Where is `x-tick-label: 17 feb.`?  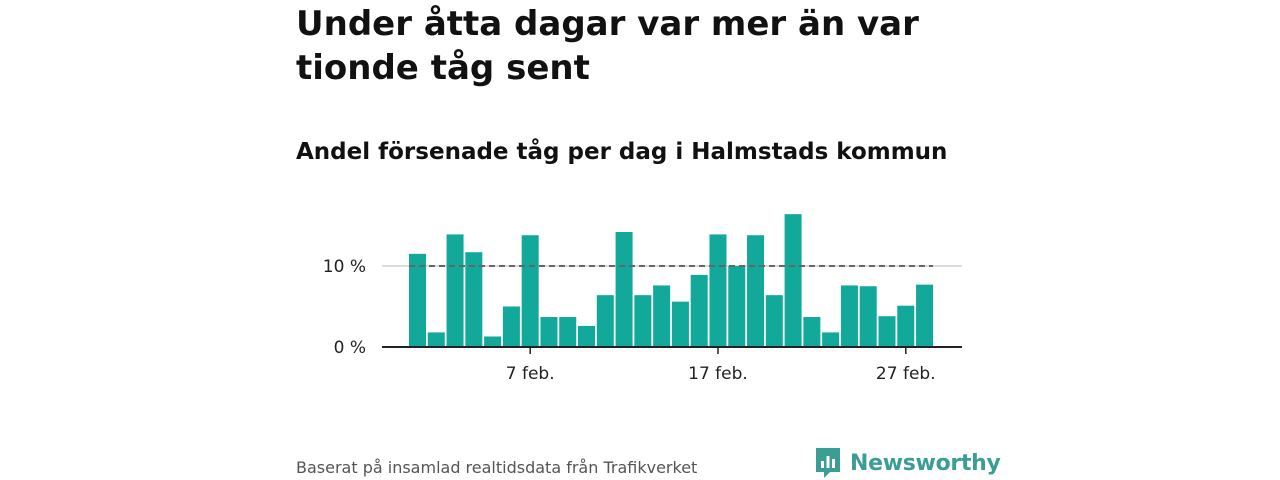
x-tick-label: 17 feb. is located at coordinates (718, 374).